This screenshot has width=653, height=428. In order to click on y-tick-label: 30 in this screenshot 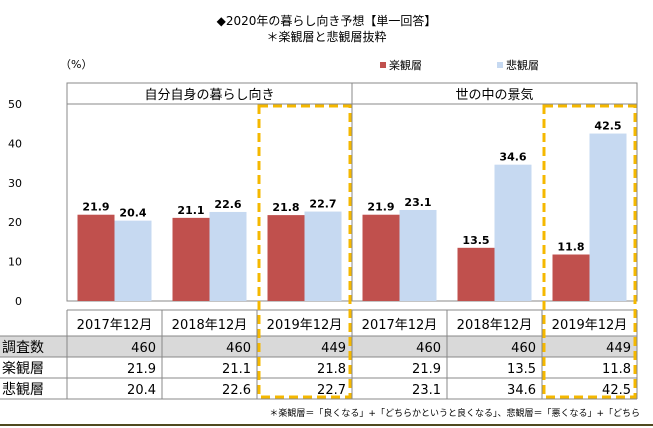, I will do `click(15, 183)`.